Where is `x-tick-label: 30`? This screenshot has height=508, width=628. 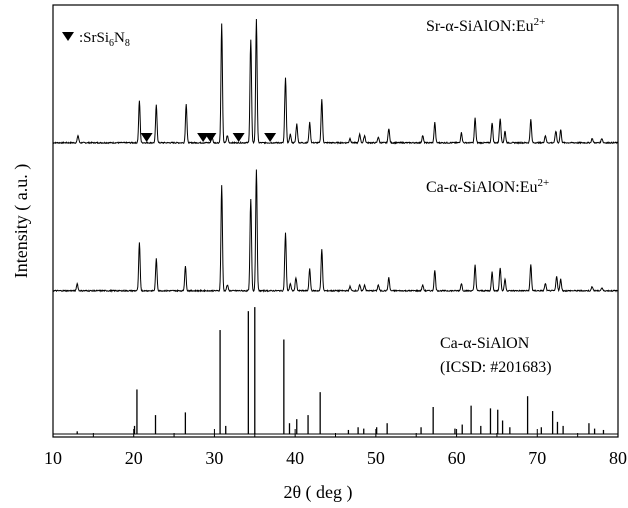
x-tick-label: 30 is located at coordinates (214, 458).